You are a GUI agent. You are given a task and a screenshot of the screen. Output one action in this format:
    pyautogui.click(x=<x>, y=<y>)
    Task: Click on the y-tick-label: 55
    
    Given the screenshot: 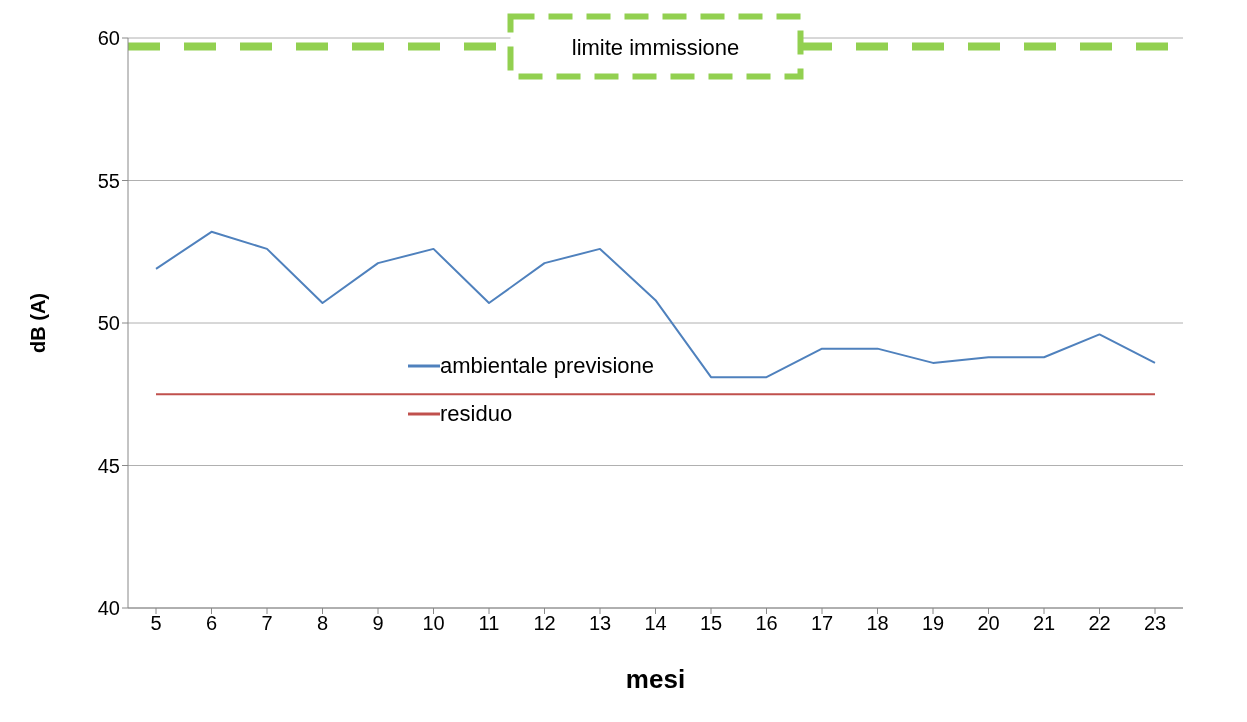 What is the action you would take?
    pyautogui.click(x=108, y=180)
    